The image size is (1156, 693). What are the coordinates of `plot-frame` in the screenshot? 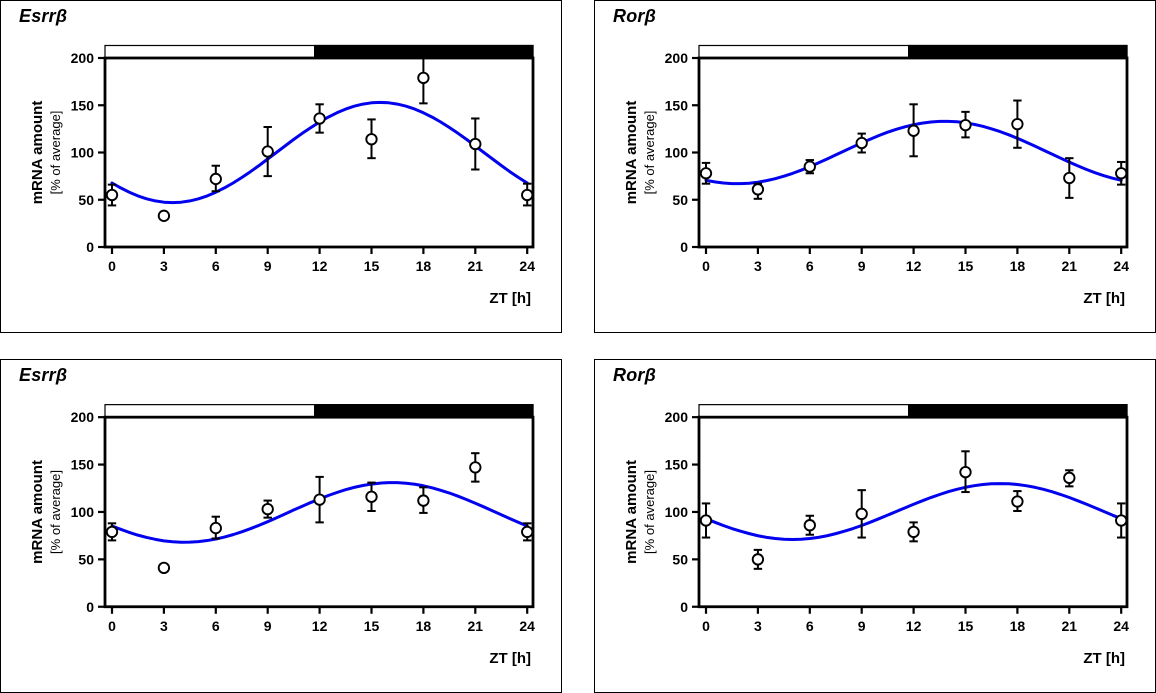 It's located at (913, 512).